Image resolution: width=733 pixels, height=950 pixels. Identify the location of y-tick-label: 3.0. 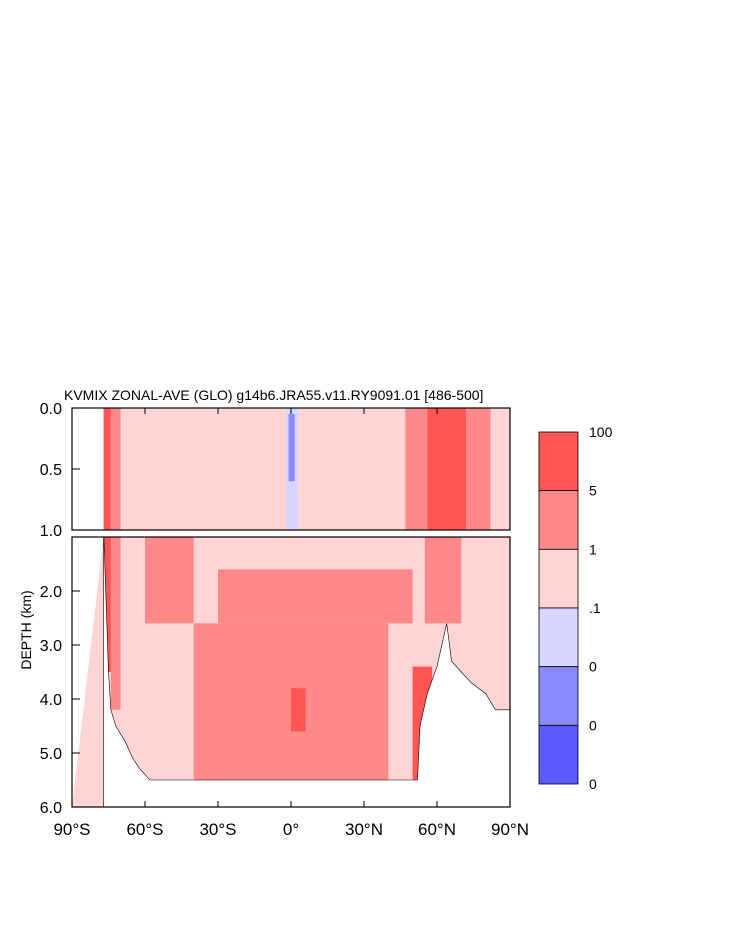
(51, 646).